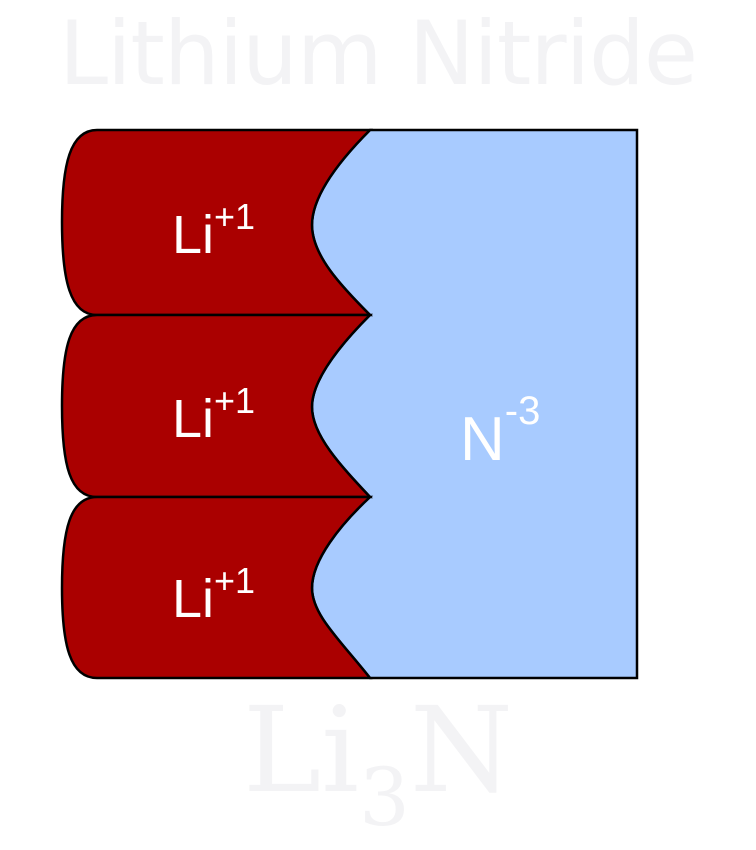 Image resolution: width=756 pixels, height=850 pixels. What do you see at coordinates (193, 235) in the screenshot?
I see `lithium-symbol-1: Li` at bounding box center [193, 235].